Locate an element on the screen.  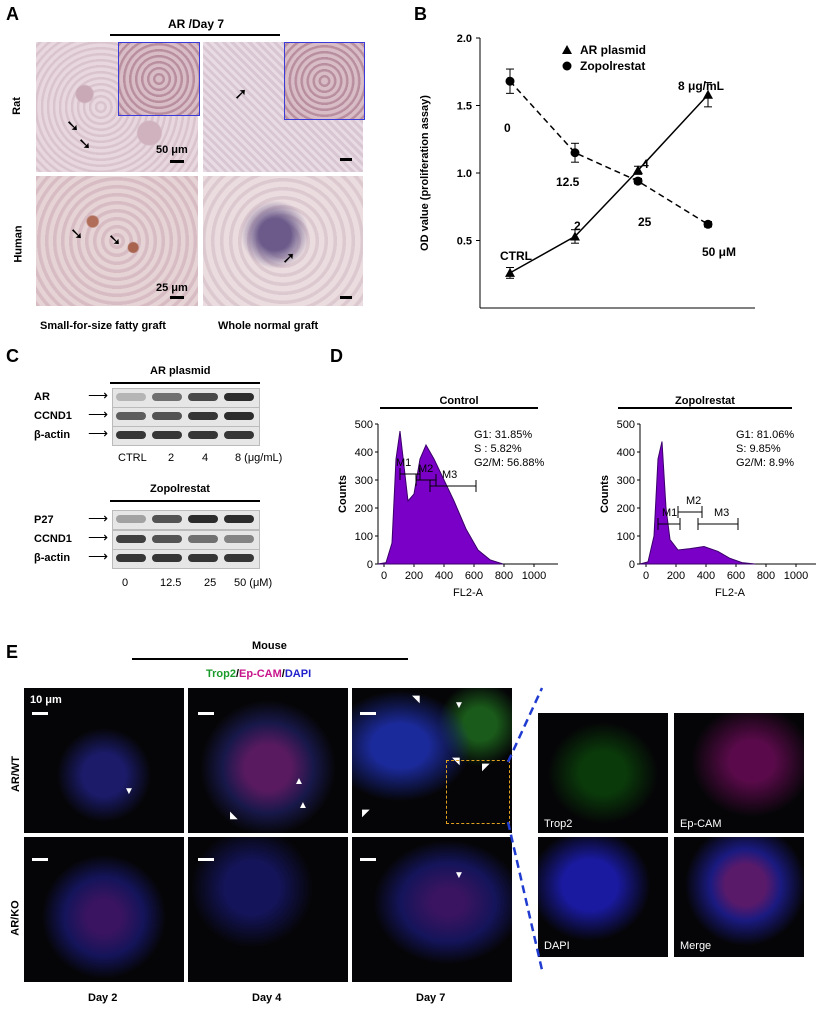
blot-top-header-line is located at coordinates (185, 383).